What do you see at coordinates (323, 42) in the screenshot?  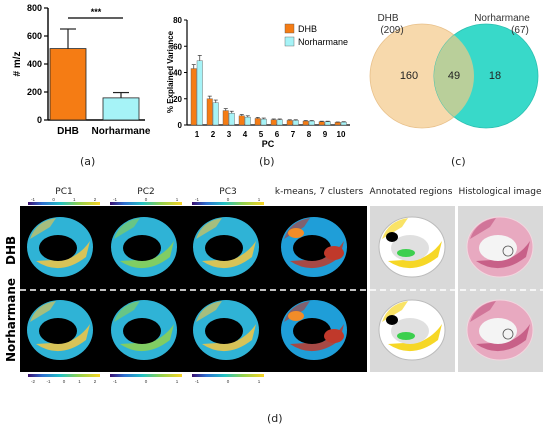 I see `legend-label: Norharmane` at bounding box center [323, 42].